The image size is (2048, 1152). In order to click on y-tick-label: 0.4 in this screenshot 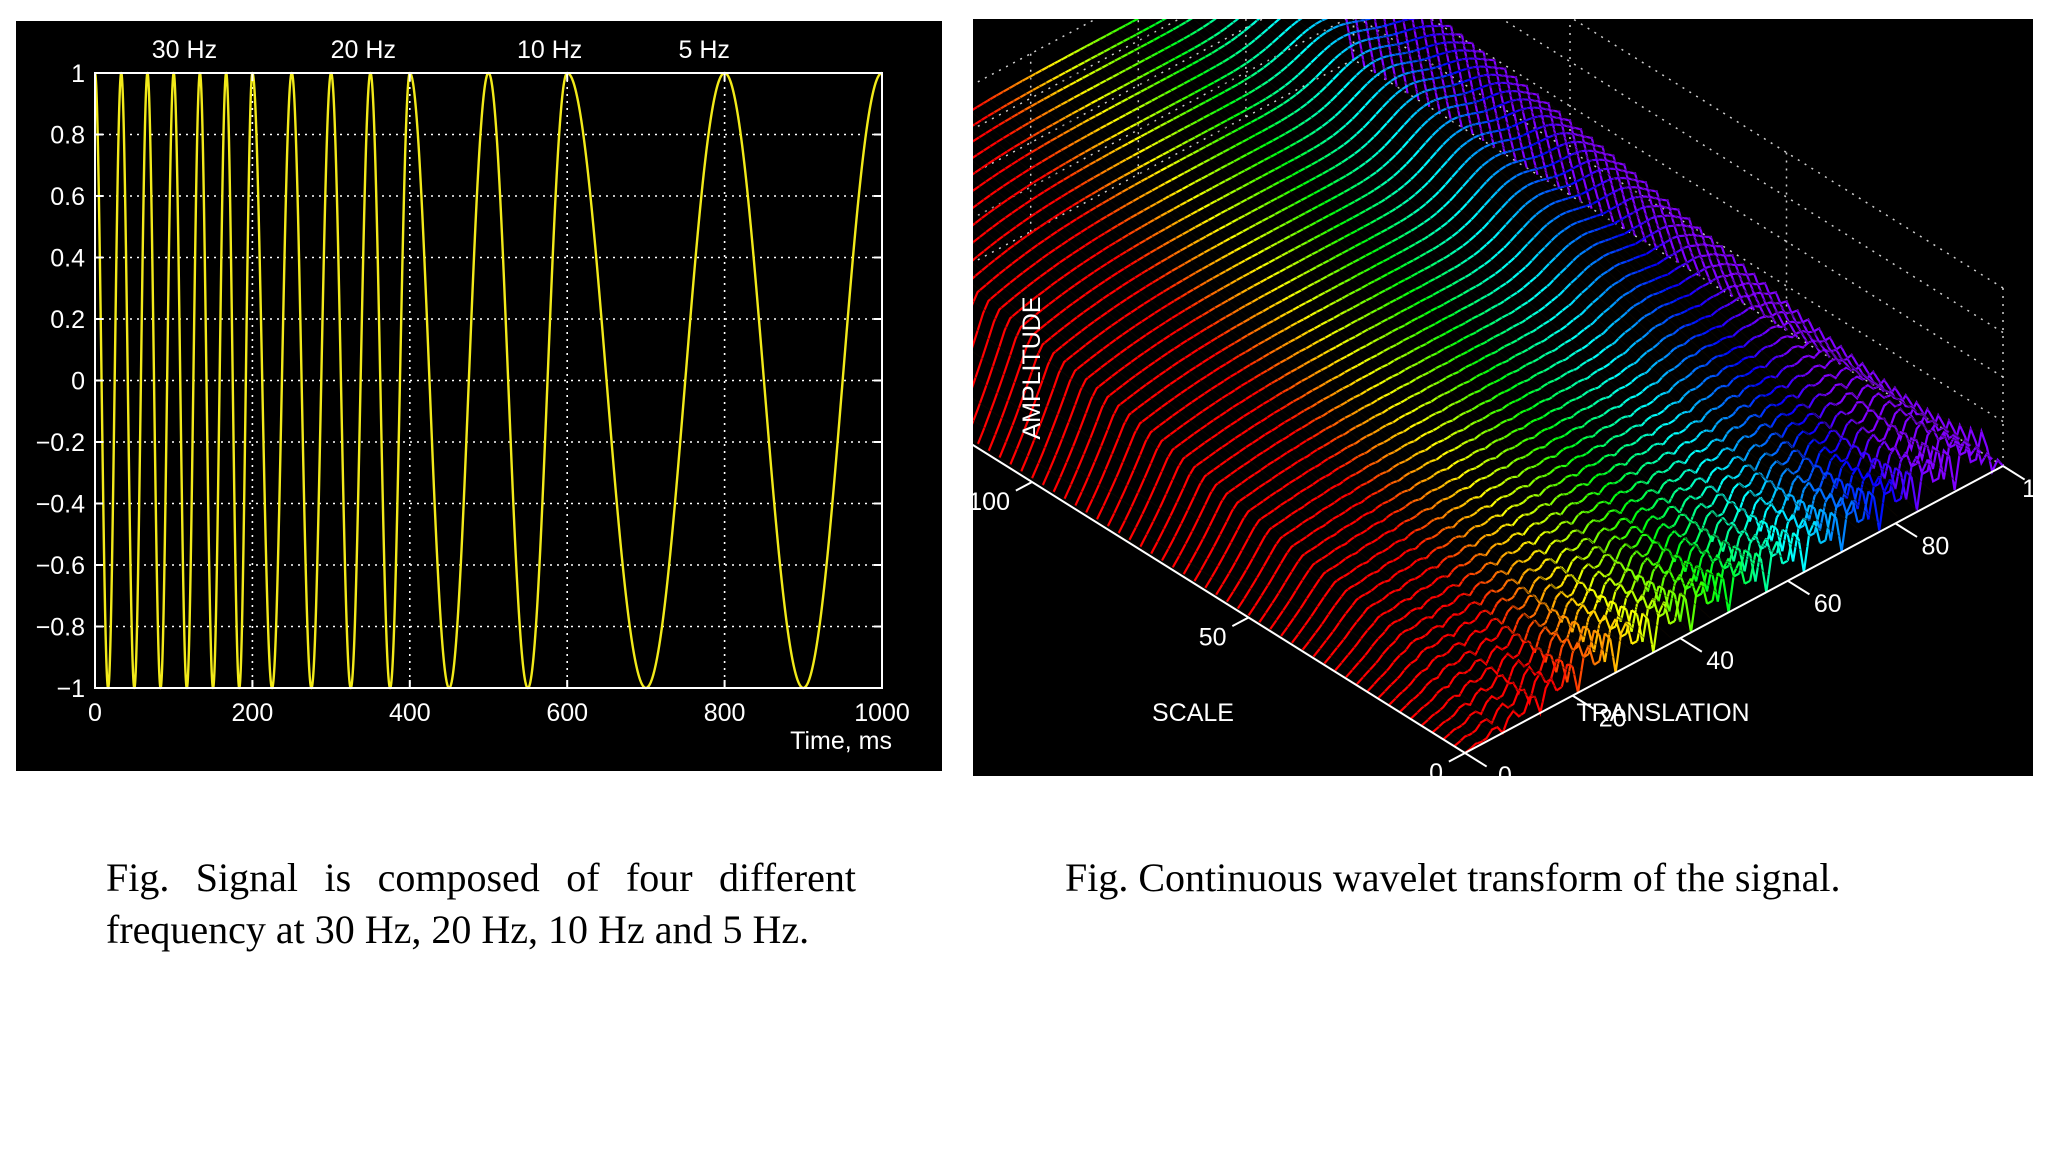, I will do `click(67, 259)`.